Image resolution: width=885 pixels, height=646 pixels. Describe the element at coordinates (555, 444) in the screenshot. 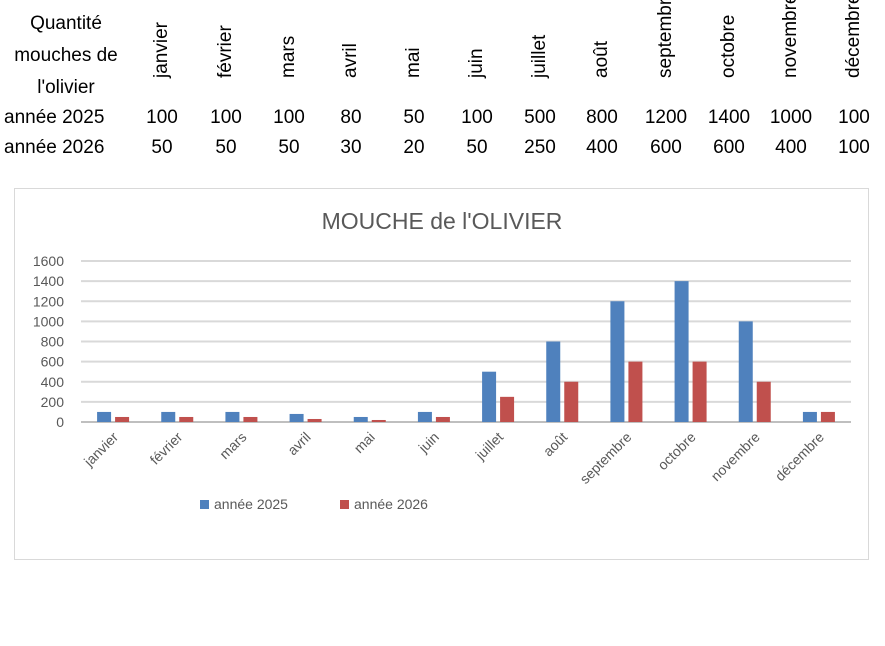

I see `x-tick-label: août` at that location.